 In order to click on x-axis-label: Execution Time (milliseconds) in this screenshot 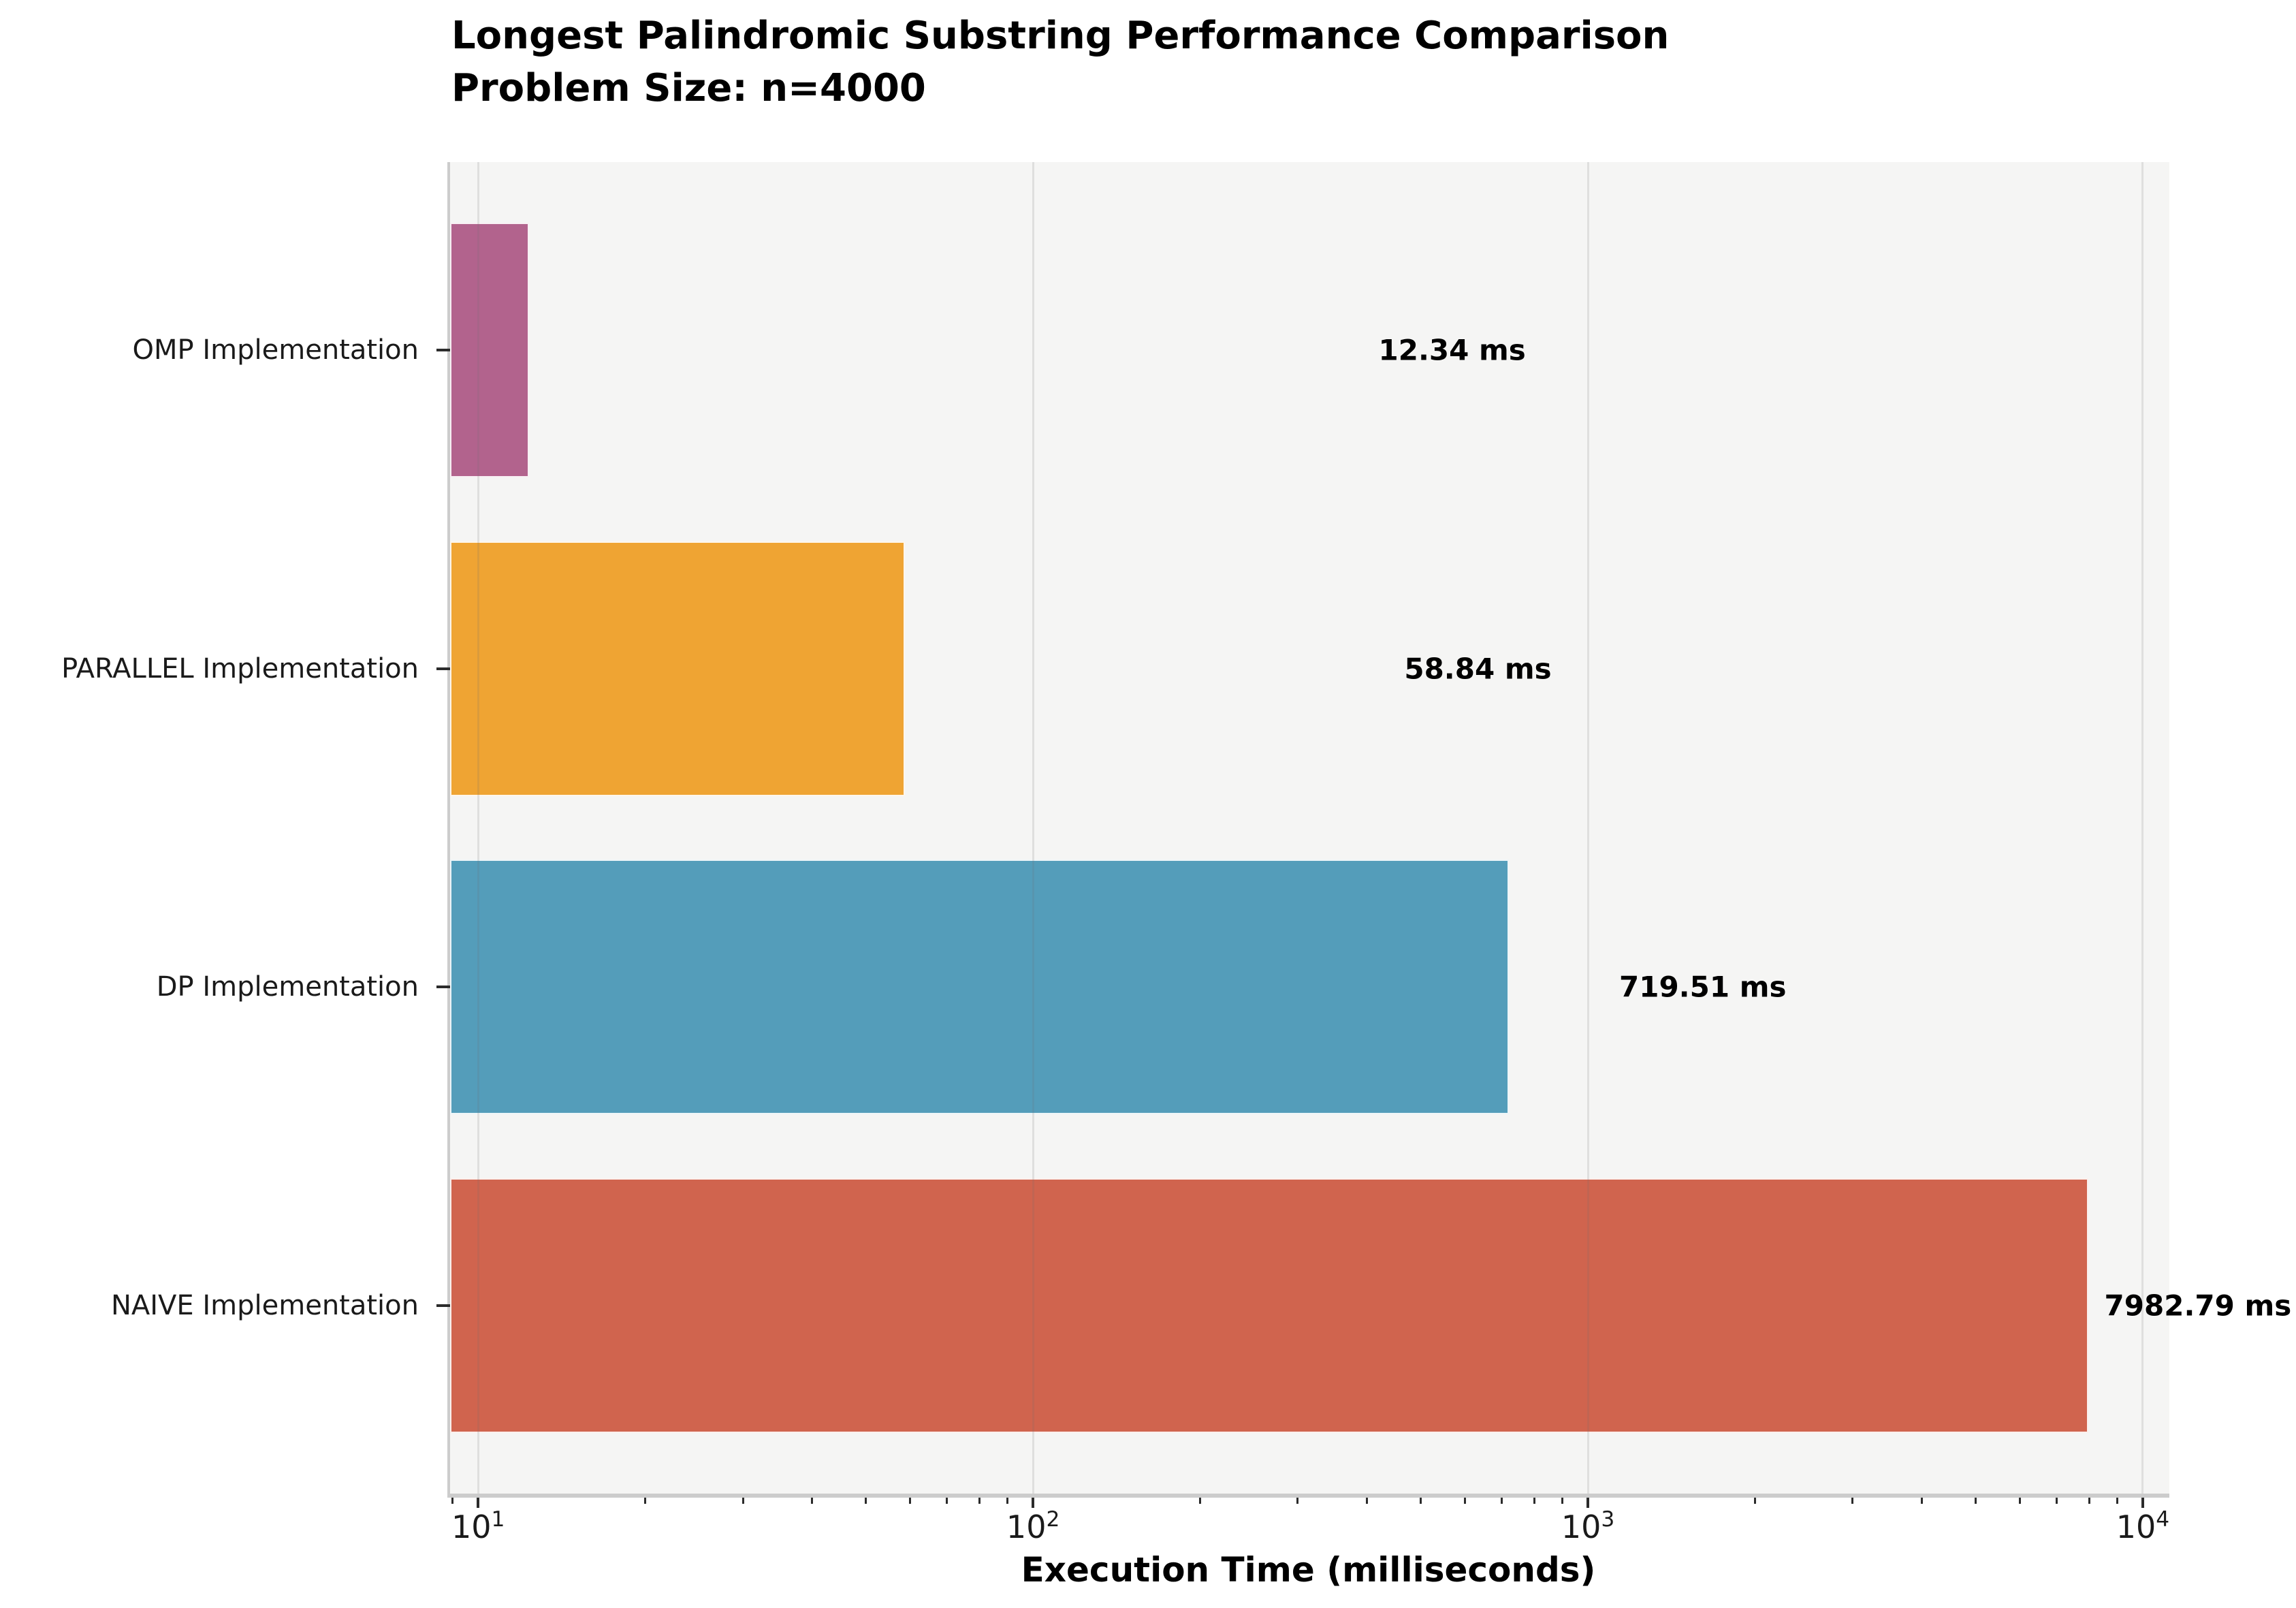, I will do `click(1309, 1570)`.